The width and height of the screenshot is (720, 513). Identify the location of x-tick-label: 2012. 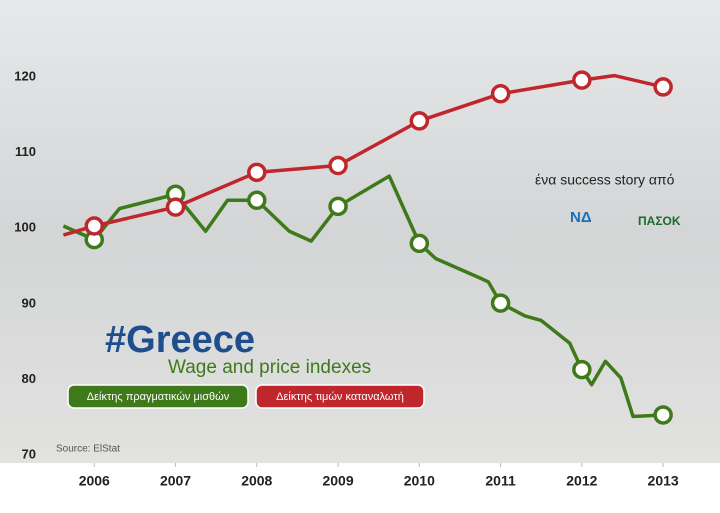
(581, 481).